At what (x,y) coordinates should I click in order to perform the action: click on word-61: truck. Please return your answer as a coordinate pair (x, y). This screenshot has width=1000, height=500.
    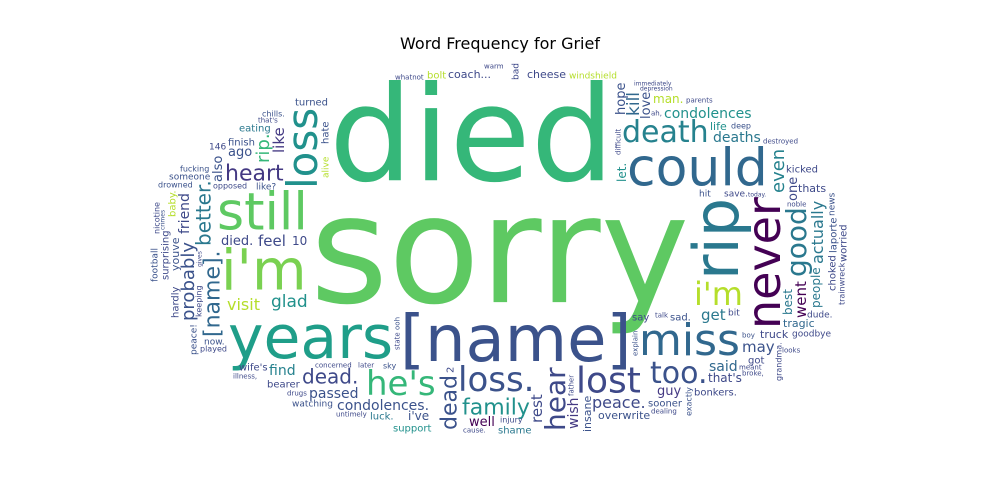
    Looking at the image, I should click on (774, 334).